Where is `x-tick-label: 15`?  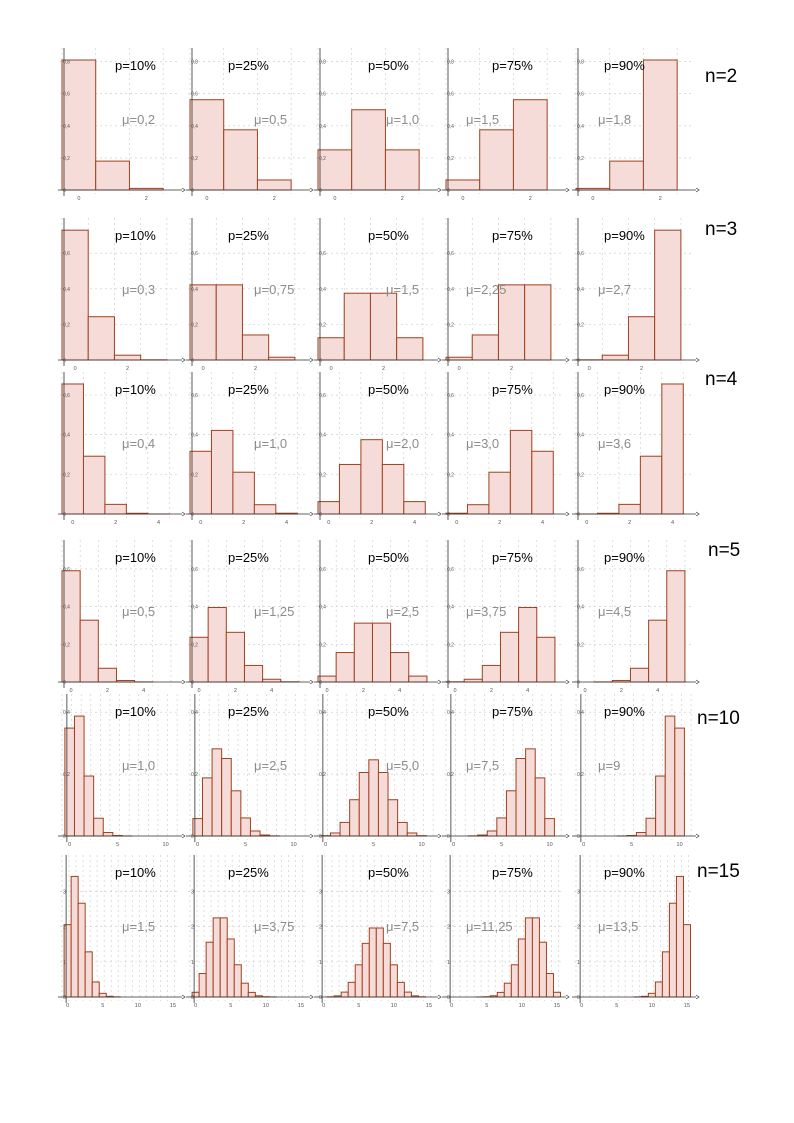
x-tick-label: 15 is located at coordinates (301, 1006).